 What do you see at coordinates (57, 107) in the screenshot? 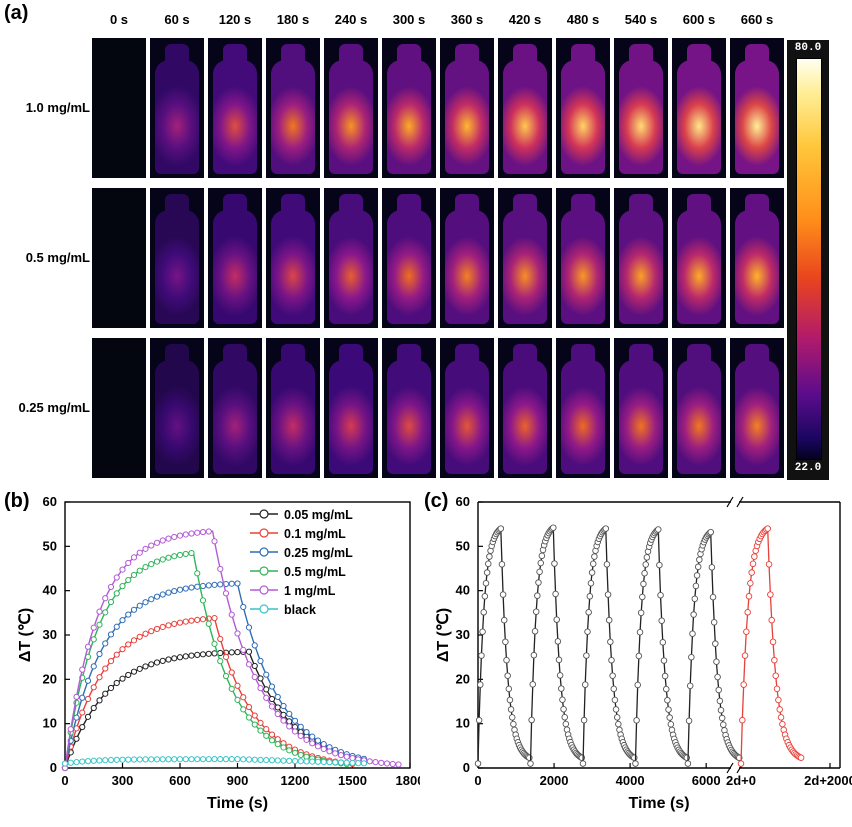
I see `concentration-label: 1.0 mg/mL` at bounding box center [57, 107].